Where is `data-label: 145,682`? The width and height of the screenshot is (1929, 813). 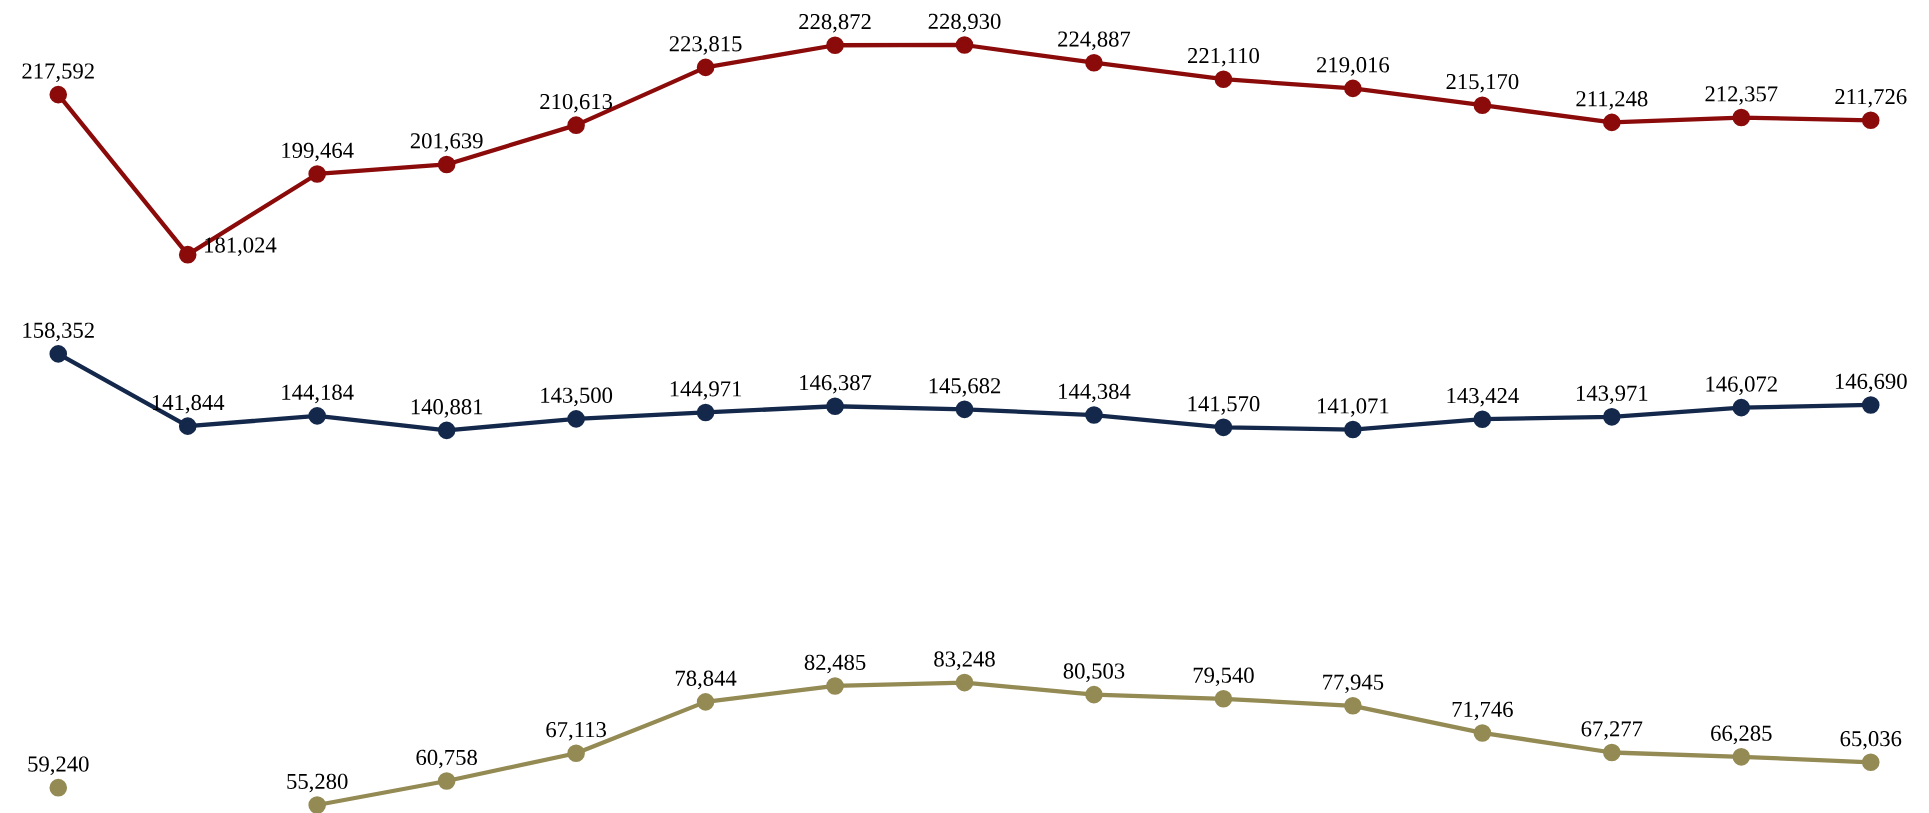 data-label: 145,682 is located at coordinates (965, 387).